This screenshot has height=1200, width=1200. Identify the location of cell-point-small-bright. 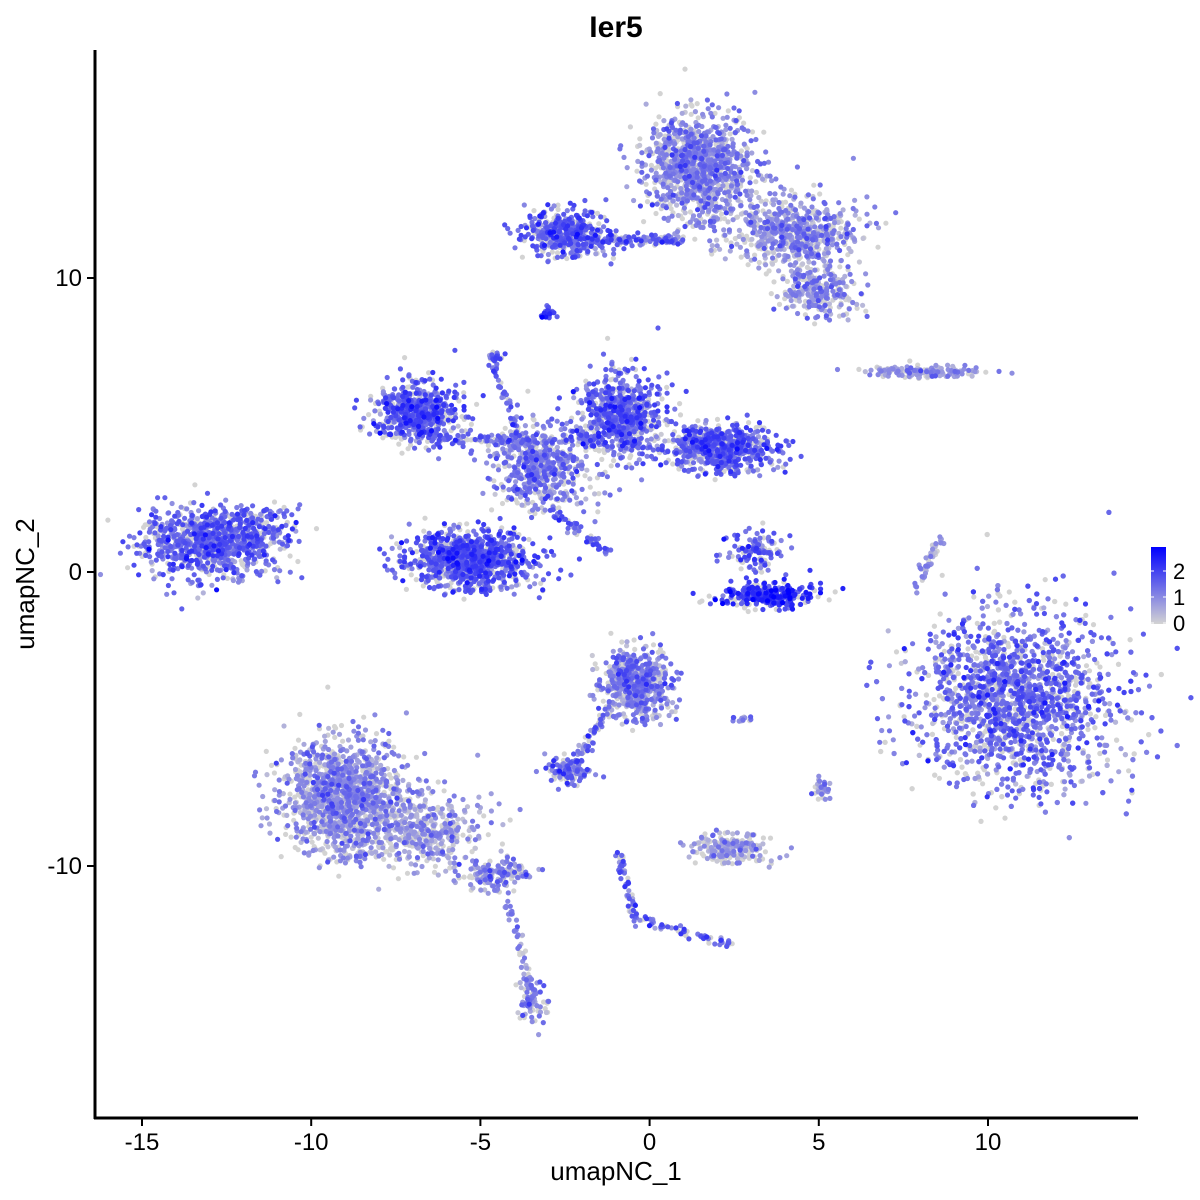
(748, 611).